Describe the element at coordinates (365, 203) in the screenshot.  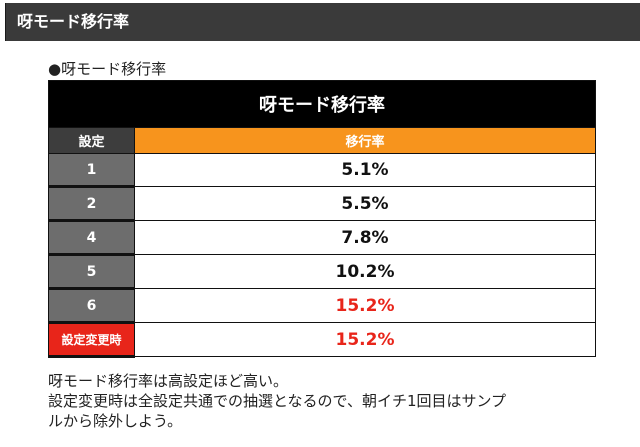
I see `rate-cell: 5.5%` at that location.